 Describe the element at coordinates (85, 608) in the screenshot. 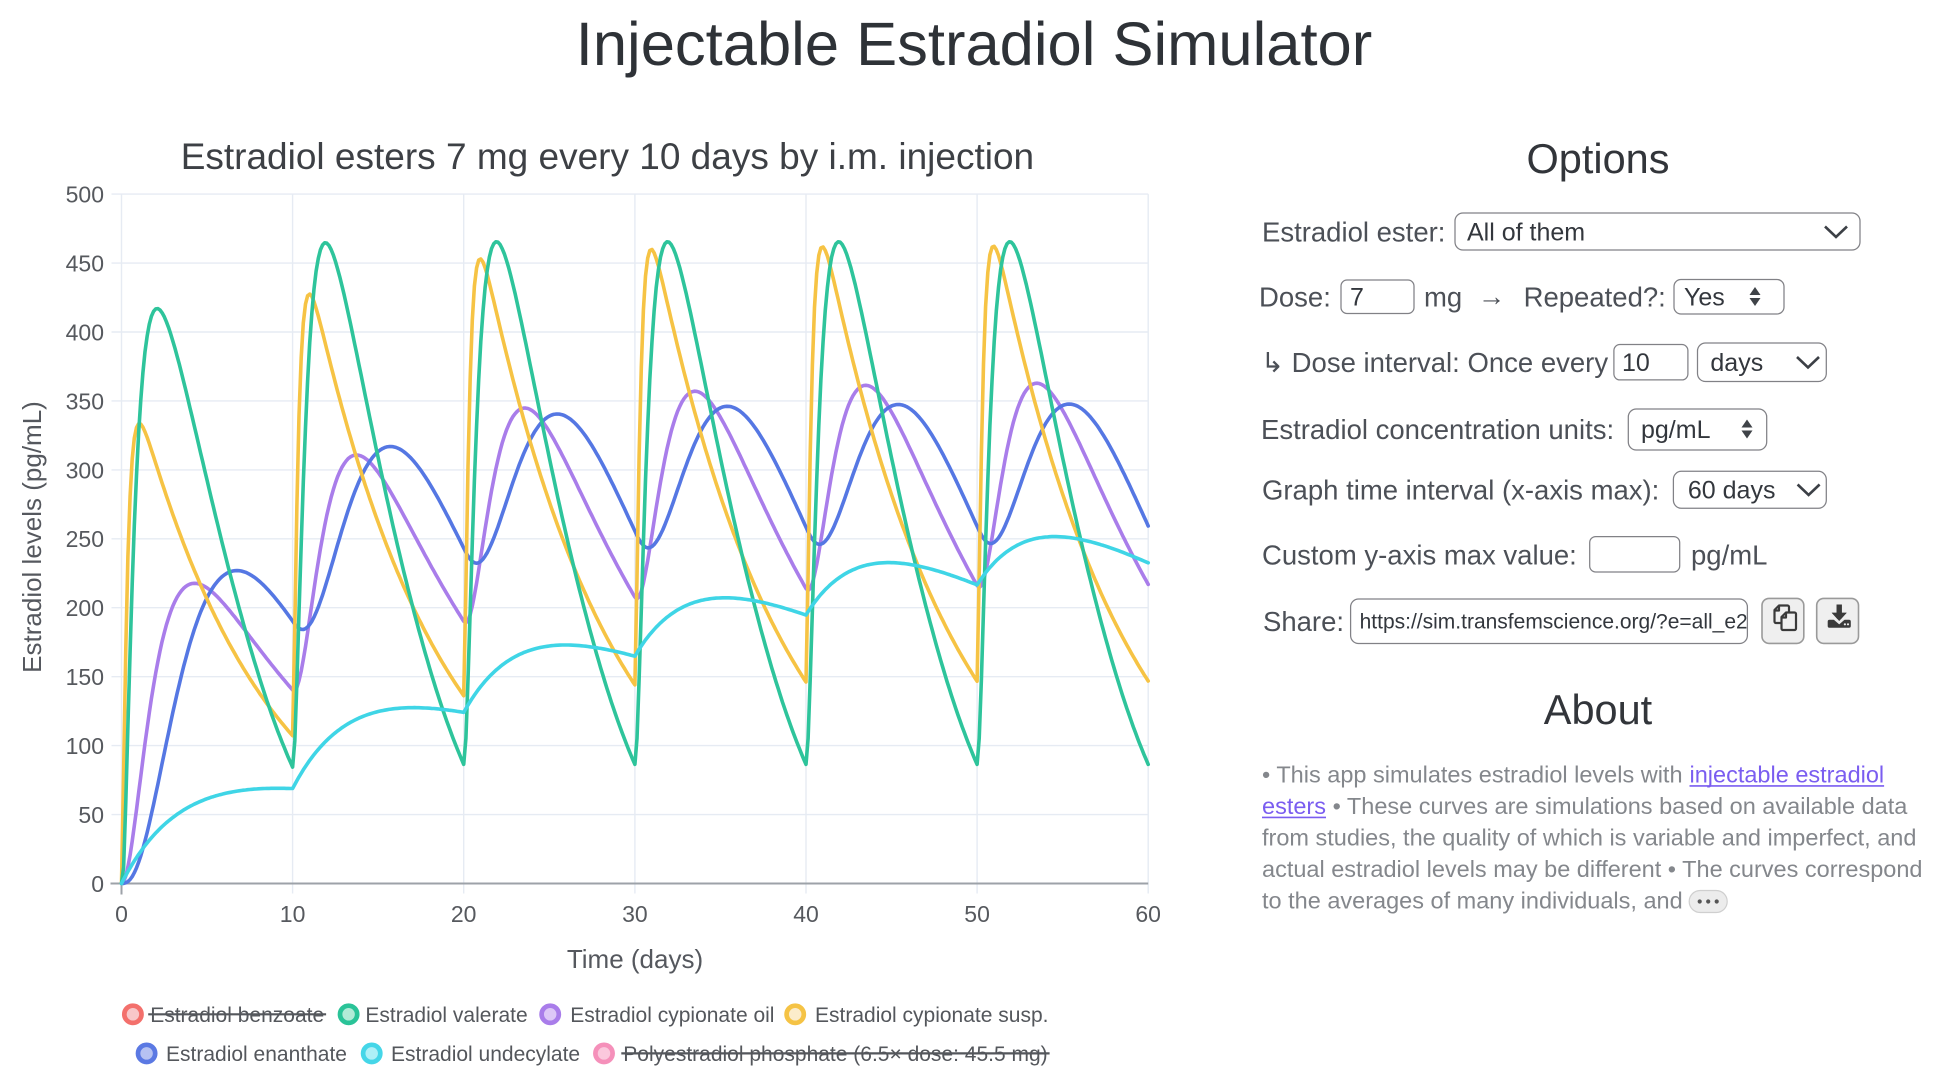

I see `svg-text: 200` at that location.